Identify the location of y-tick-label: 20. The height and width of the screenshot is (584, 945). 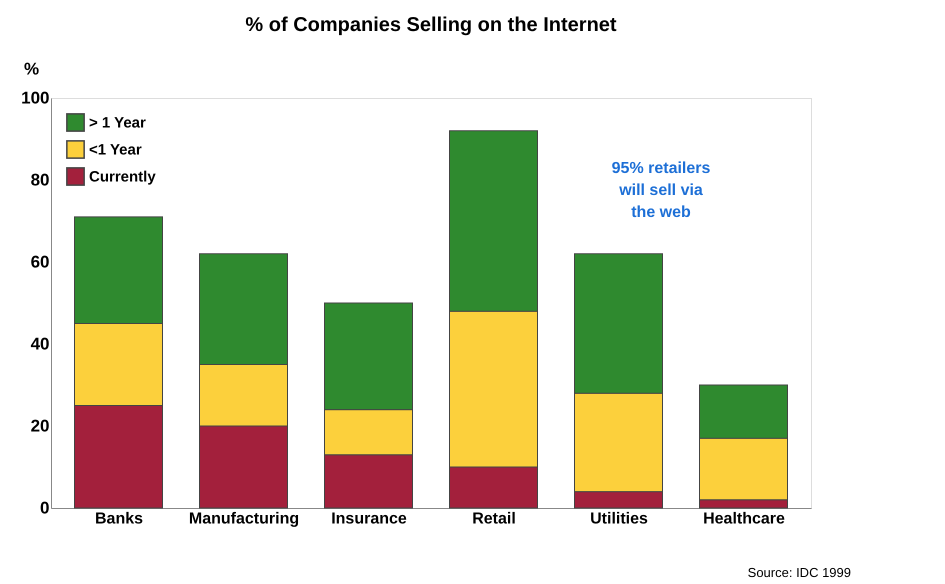
(40, 426).